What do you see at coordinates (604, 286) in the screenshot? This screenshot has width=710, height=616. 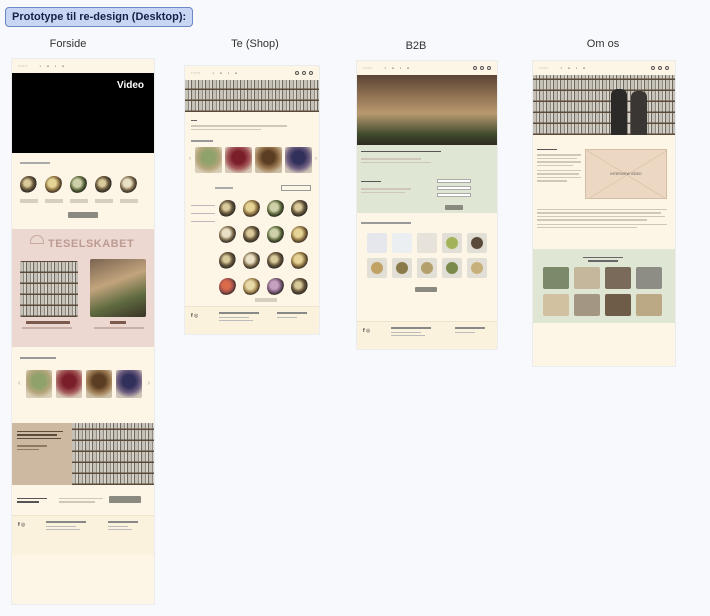 I see `instagram-section` at bounding box center [604, 286].